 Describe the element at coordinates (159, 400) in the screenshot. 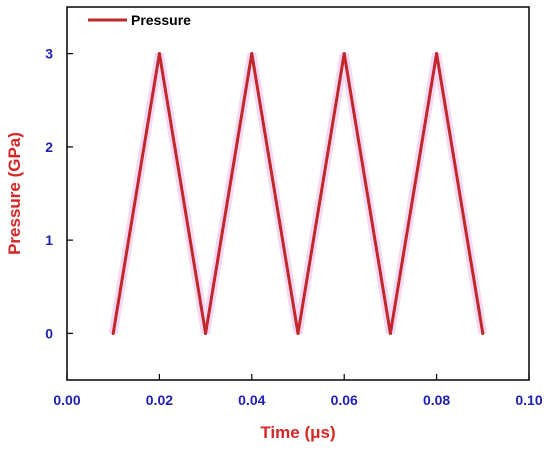

I see `x-tick-label: 0.02` at that location.